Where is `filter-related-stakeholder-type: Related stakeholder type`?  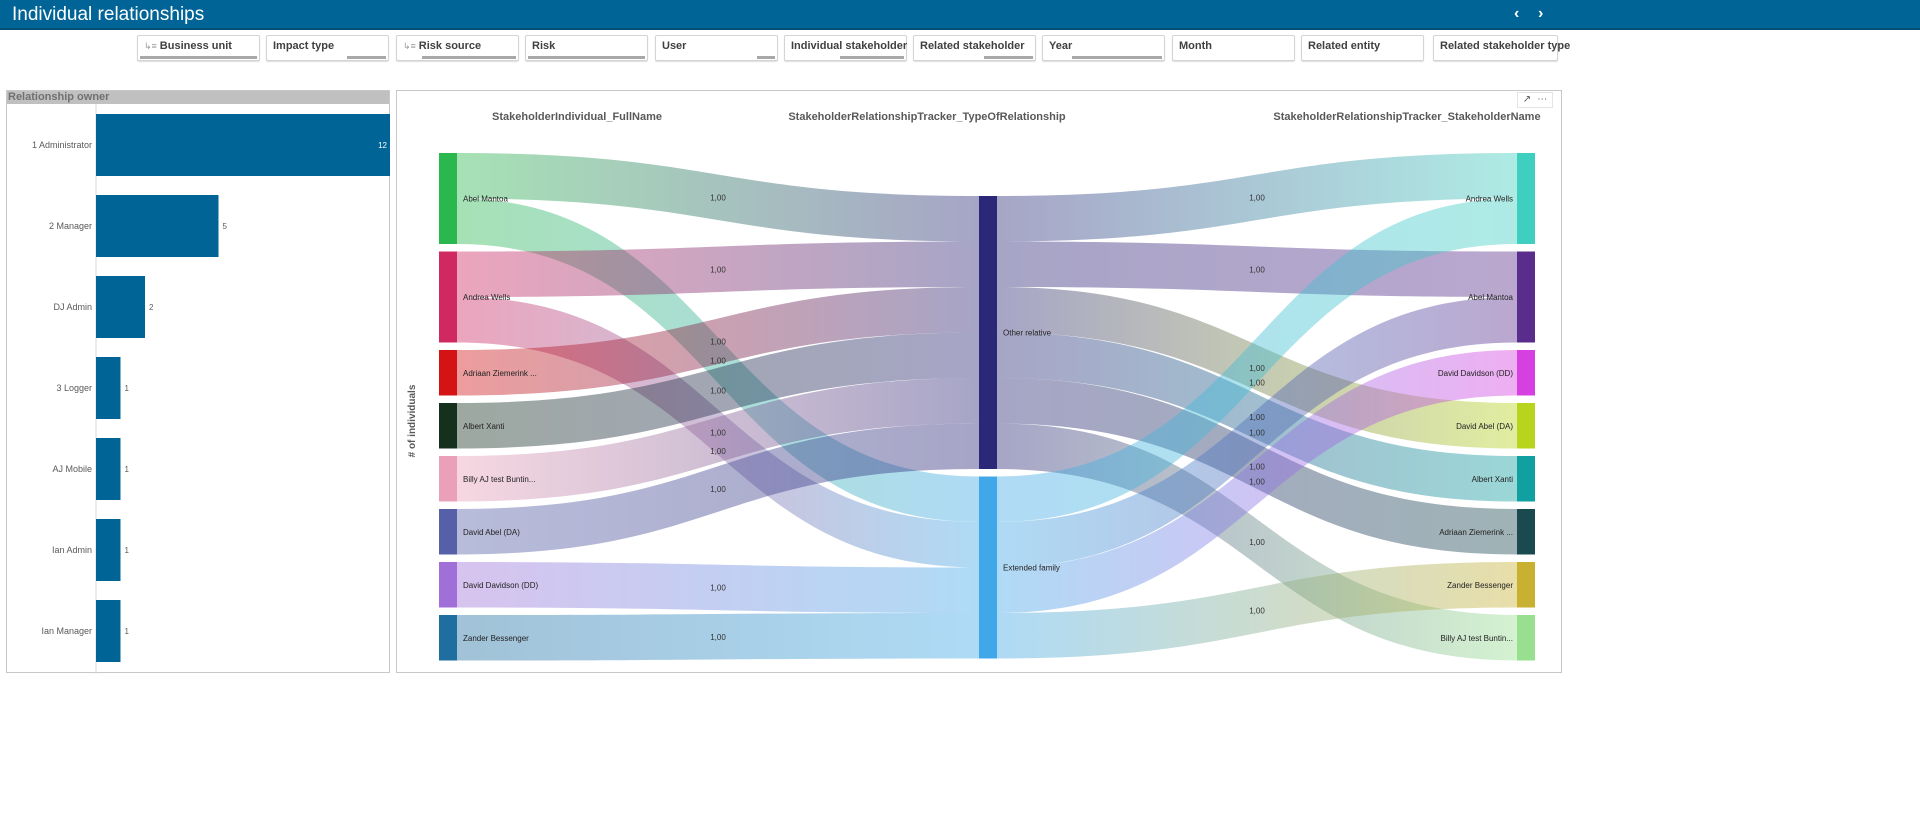
filter-related-stakeholder-type: Related stakeholder type is located at coordinates (1501, 48).